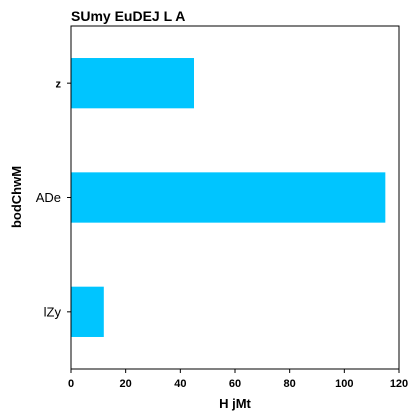 The height and width of the screenshot is (420, 420). Describe the element at coordinates (71, 384) in the screenshot. I see `x-tick-label: 0` at that location.